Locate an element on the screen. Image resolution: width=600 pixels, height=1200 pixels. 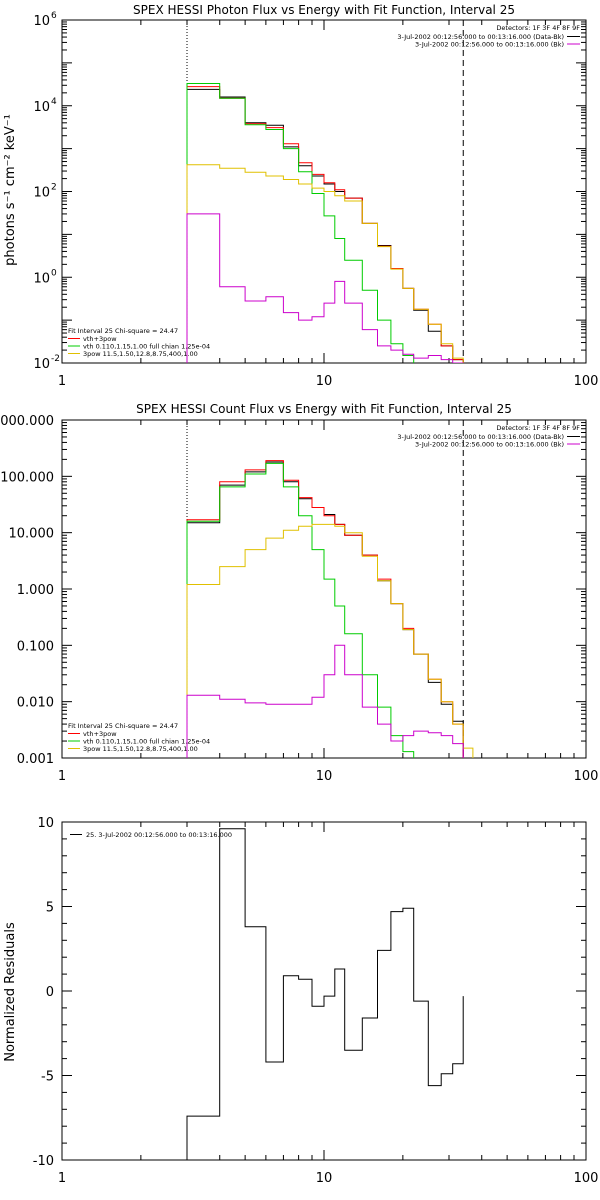
count-y-tick-label: 0.010 is located at coordinates (35, 703).